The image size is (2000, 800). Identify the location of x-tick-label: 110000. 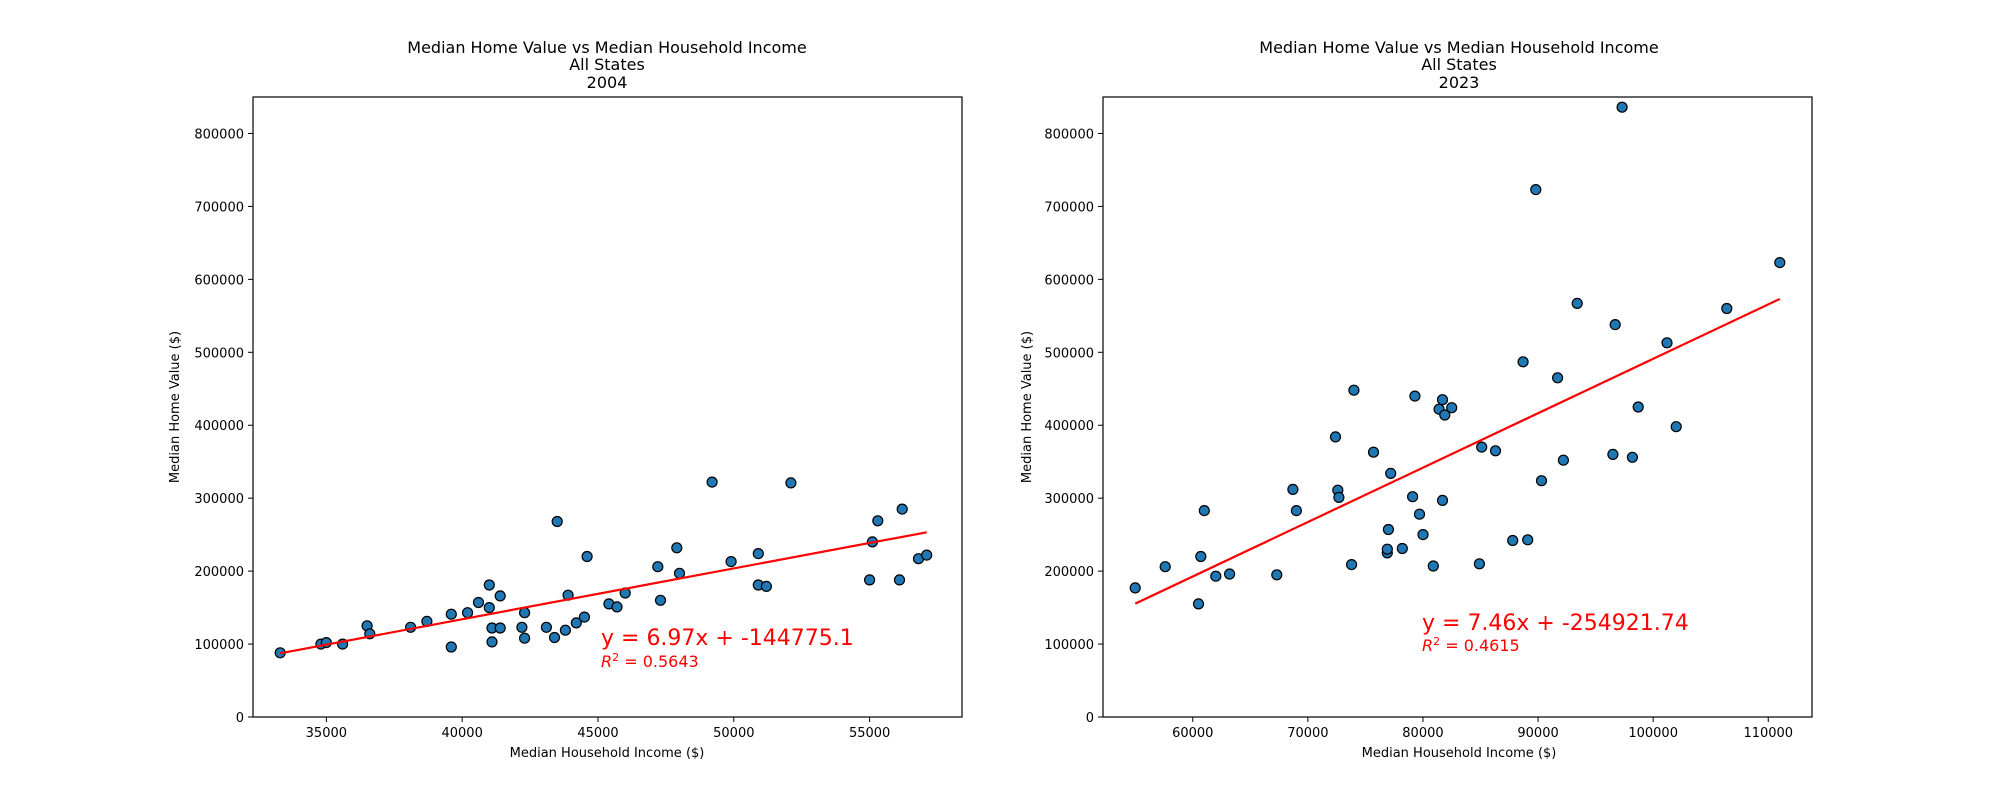
(1768, 733).